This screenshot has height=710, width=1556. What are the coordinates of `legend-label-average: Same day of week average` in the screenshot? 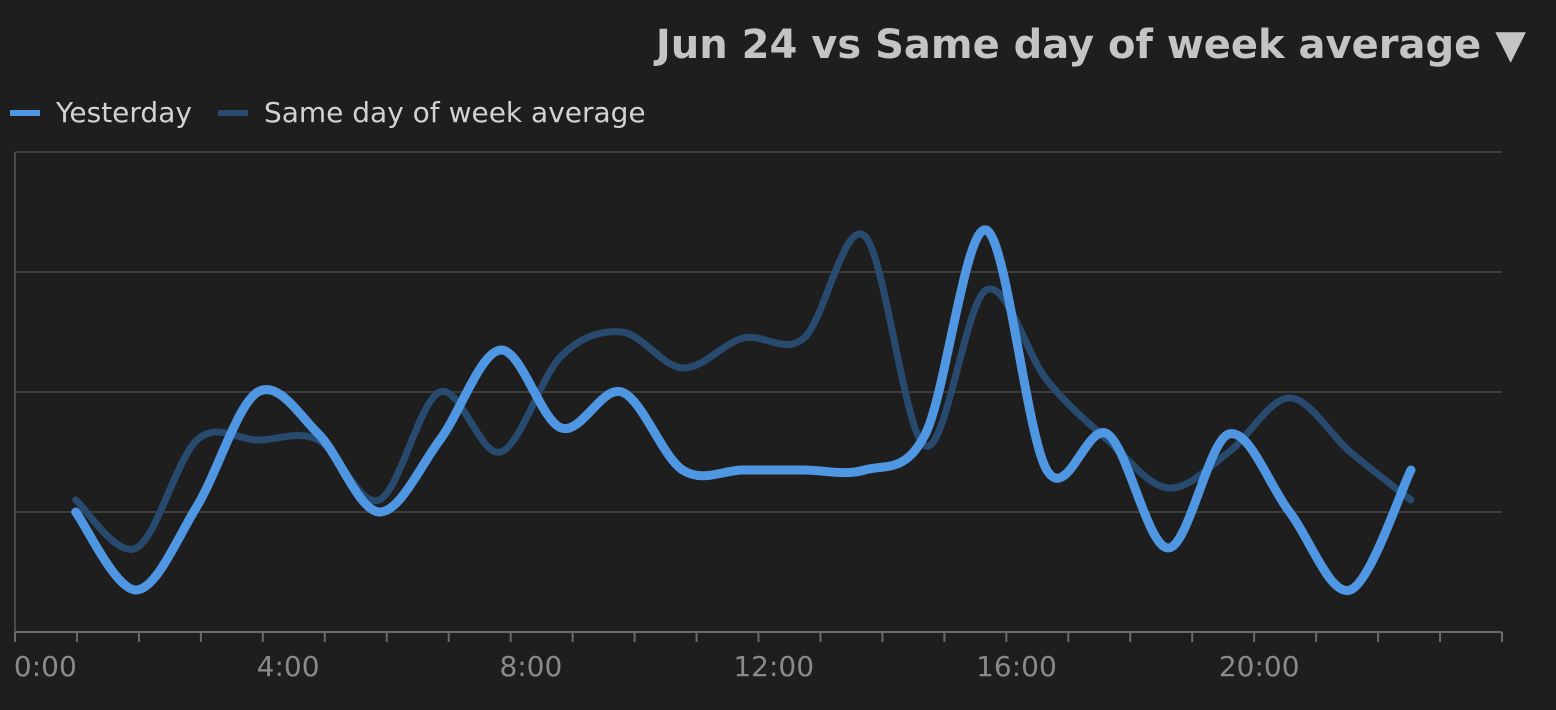 It's located at (454, 112).